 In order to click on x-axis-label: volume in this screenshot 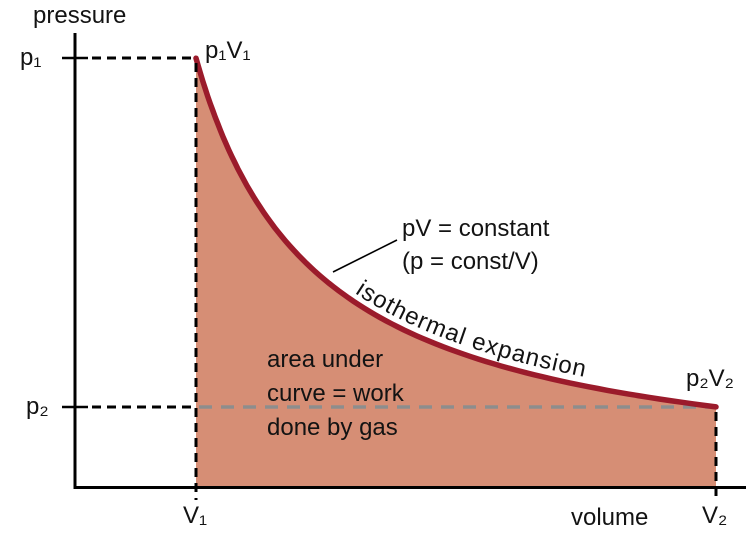, I will do `click(610, 517)`.